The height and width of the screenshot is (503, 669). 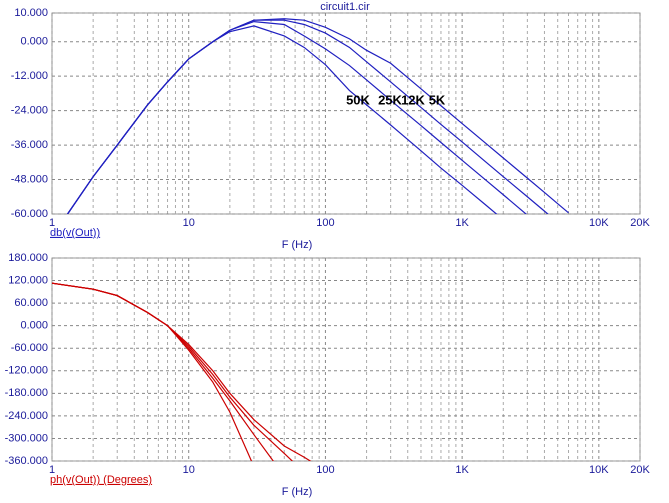 I want to click on y-tick-label: -48.000, so click(x=29, y=179).